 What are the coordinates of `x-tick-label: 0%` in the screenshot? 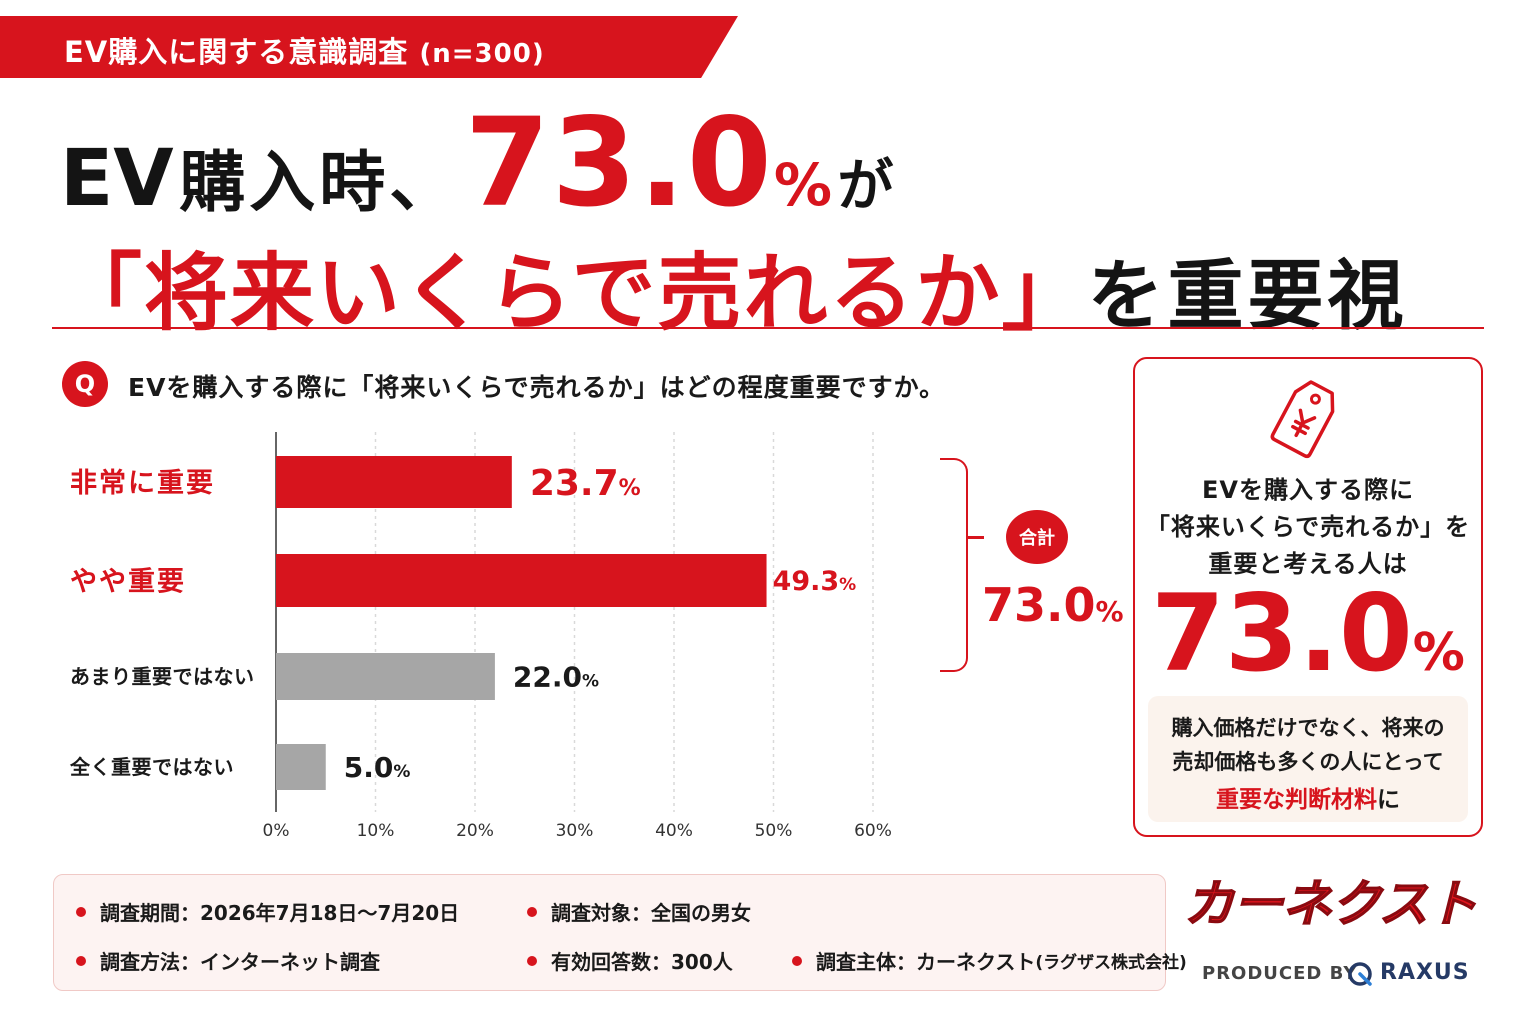 It's located at (276, 831).